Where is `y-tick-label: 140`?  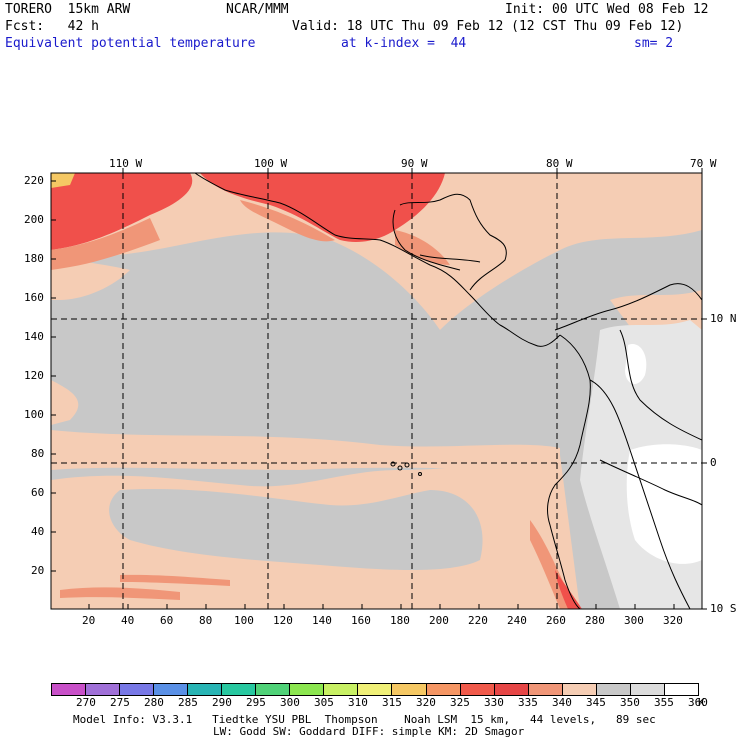 y-tick-label: 140 is located at coordinates (34, 336).